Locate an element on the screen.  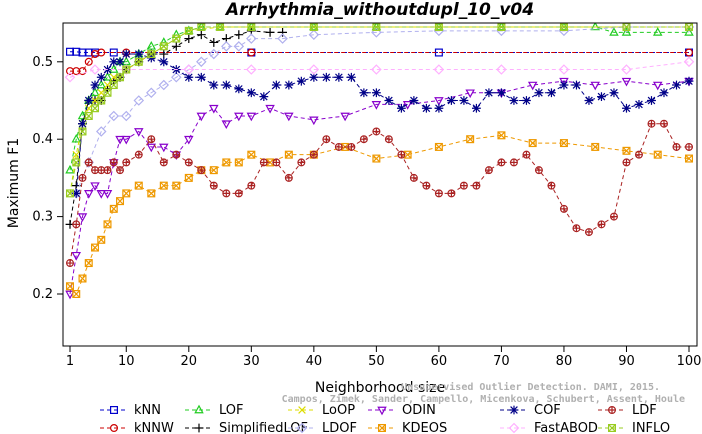
y-axis-label: Maximum F1 is located at coordinates (14, 183).